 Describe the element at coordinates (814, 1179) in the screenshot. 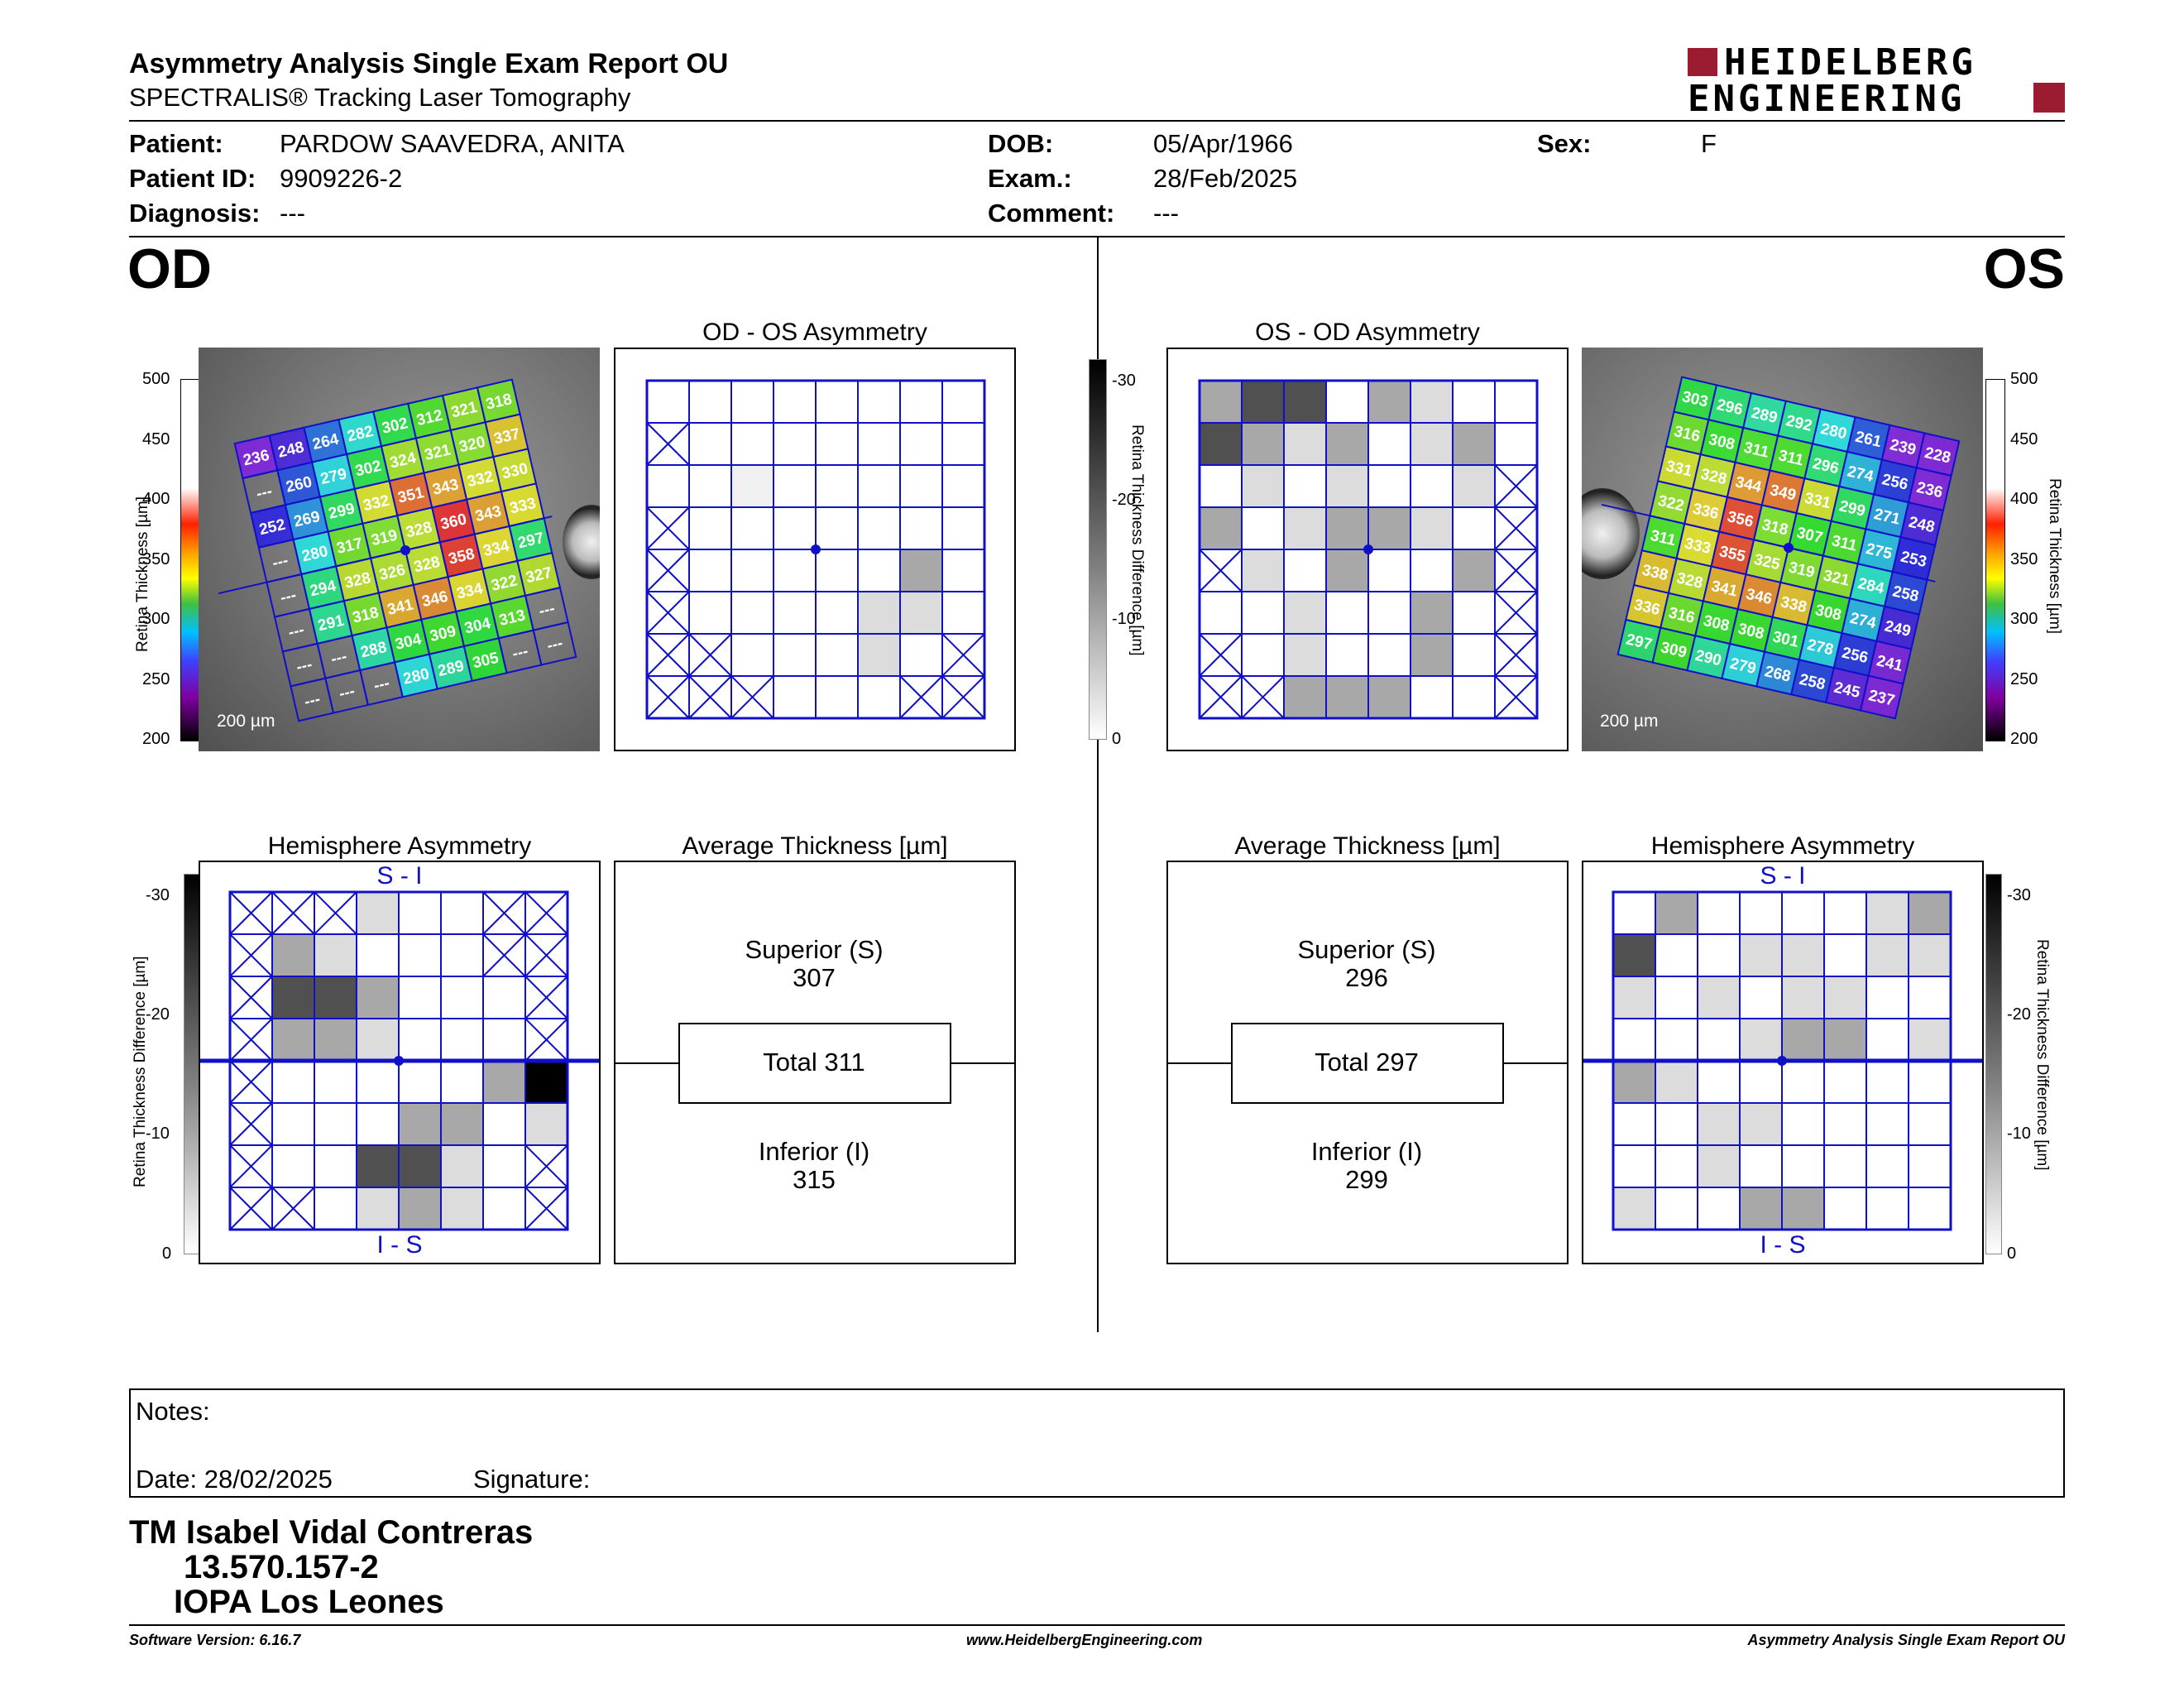

I see `od-inferior-value: 315` at that location.